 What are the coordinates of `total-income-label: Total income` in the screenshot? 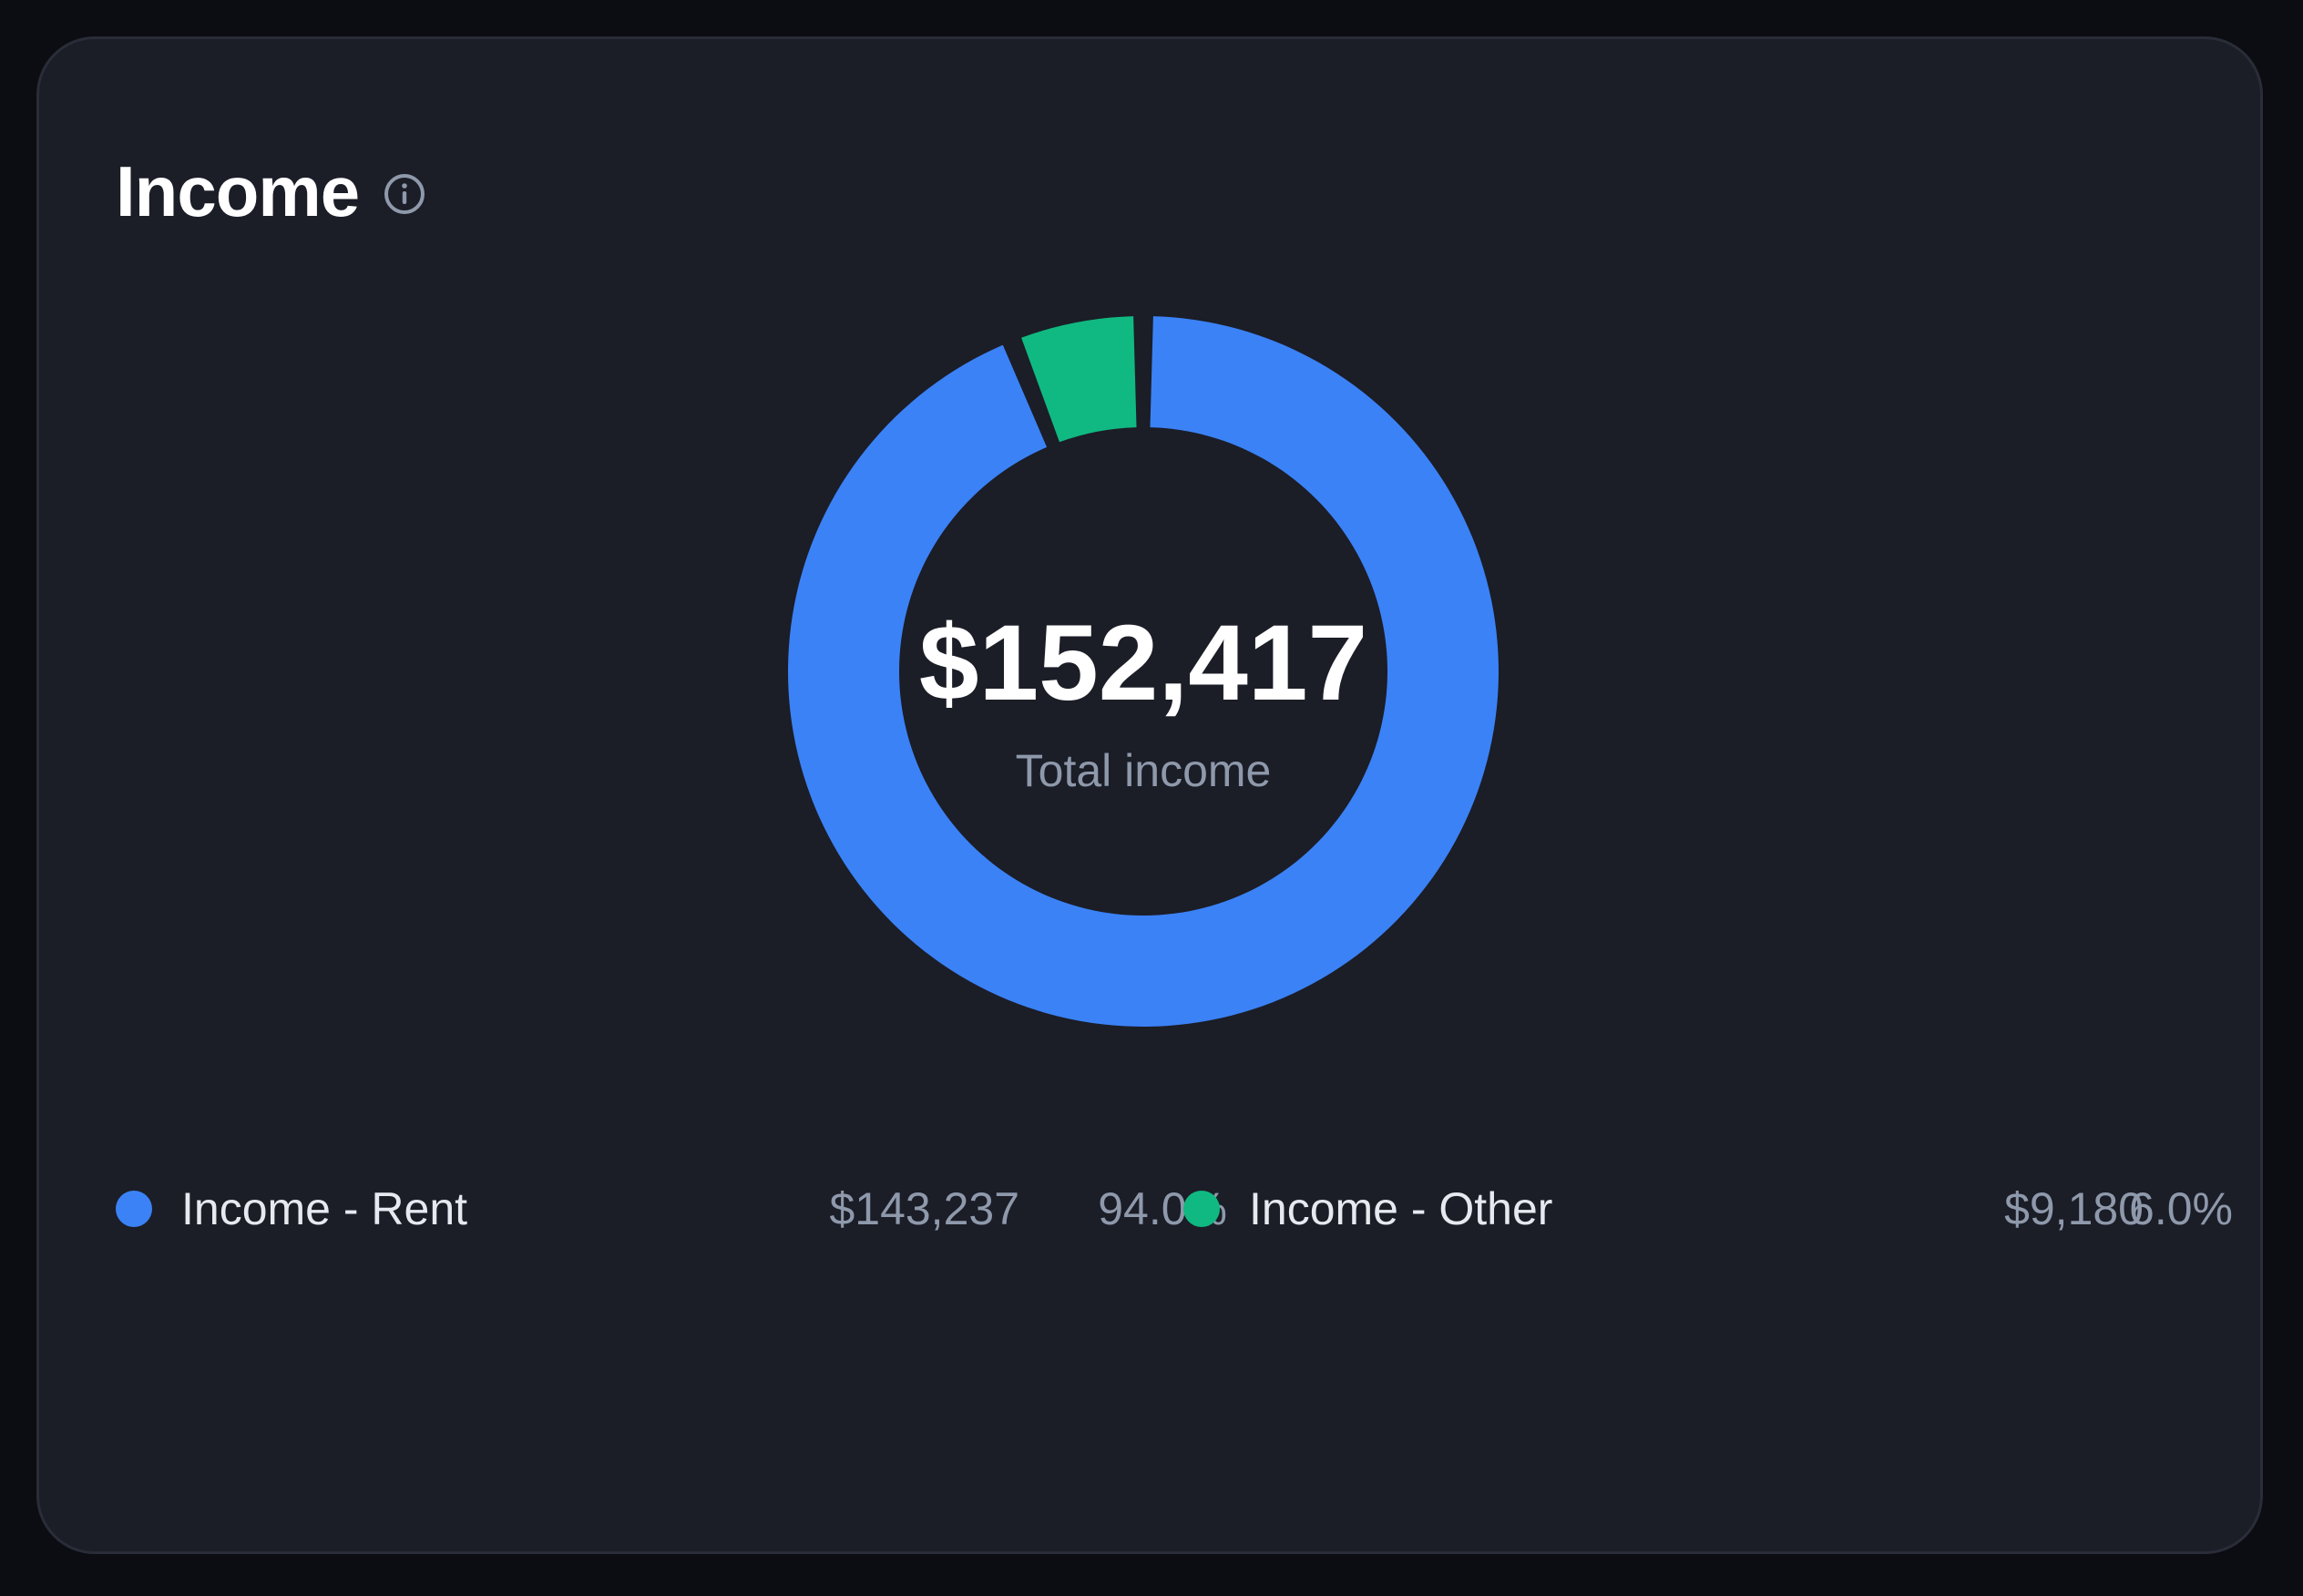 It's located at (1143, 770).